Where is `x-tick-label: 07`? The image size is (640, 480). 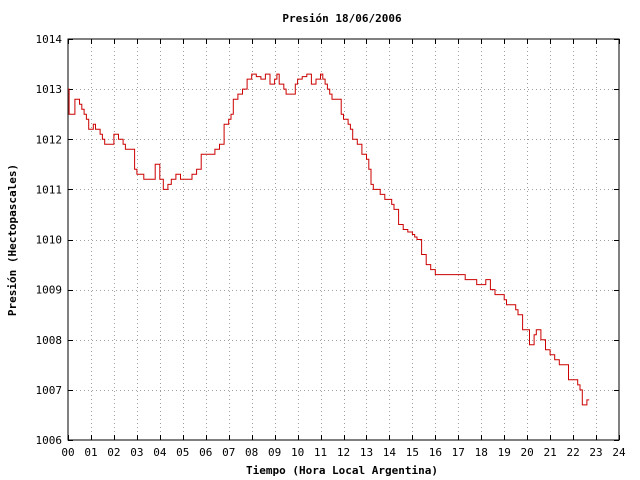 x-tick-label: 07 is located at coordinates (228, 452).